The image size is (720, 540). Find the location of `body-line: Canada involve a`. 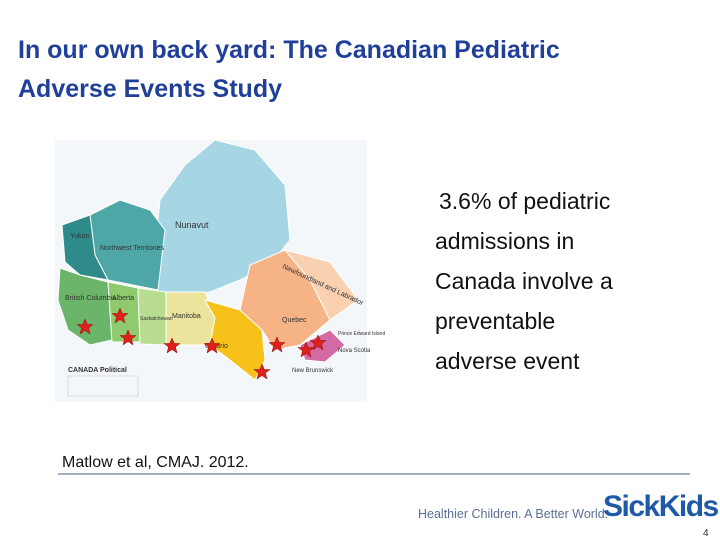

body-line: Canada involve a is located at coordinates (524, 281).